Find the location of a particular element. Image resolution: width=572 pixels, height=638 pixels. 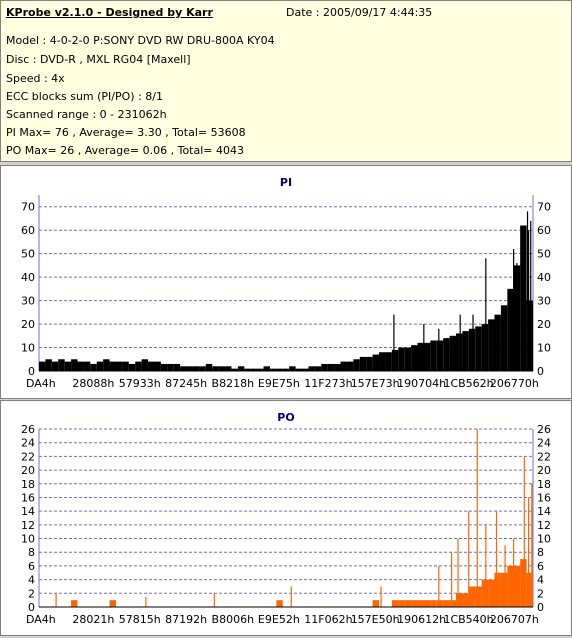

x-tick-label: 87192h is located at coordinates (186, 619).